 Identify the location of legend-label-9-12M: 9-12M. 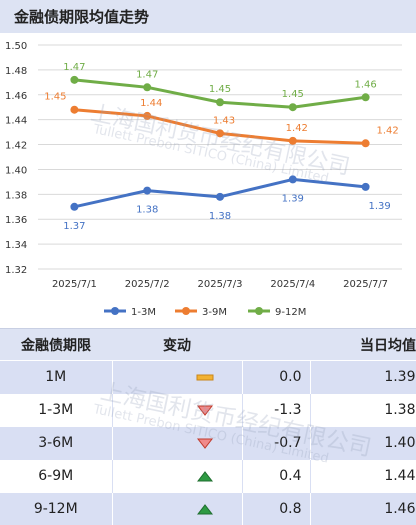
(290, 312).